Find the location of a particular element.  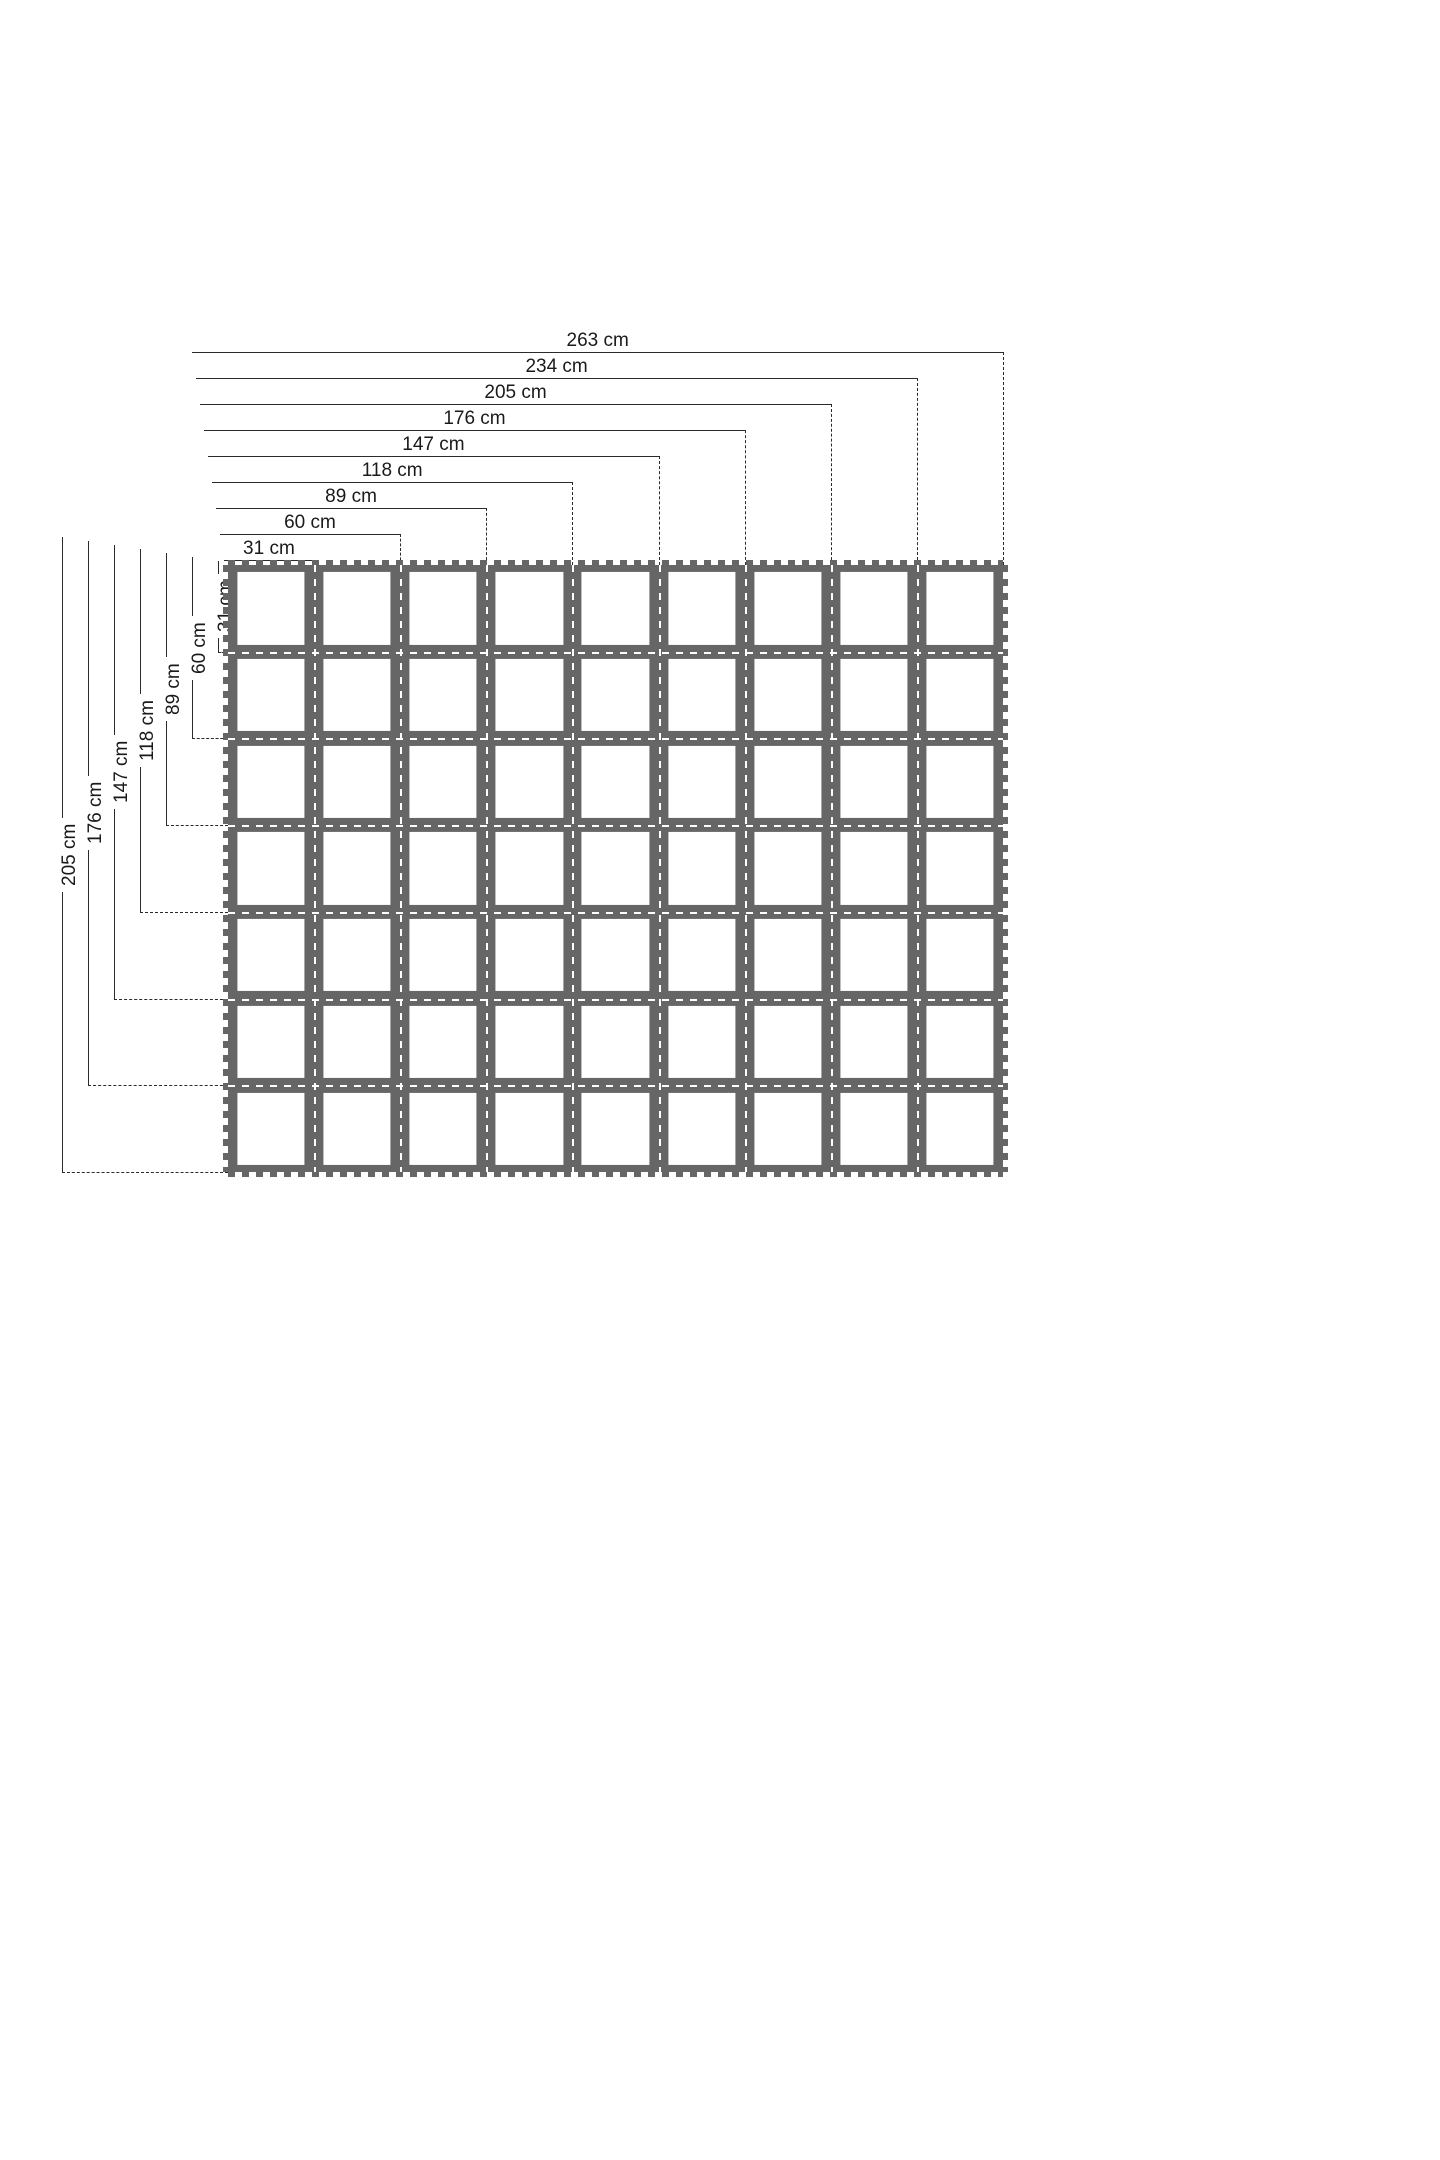

dimension-extension-line is located at coordinates (145, 1172).